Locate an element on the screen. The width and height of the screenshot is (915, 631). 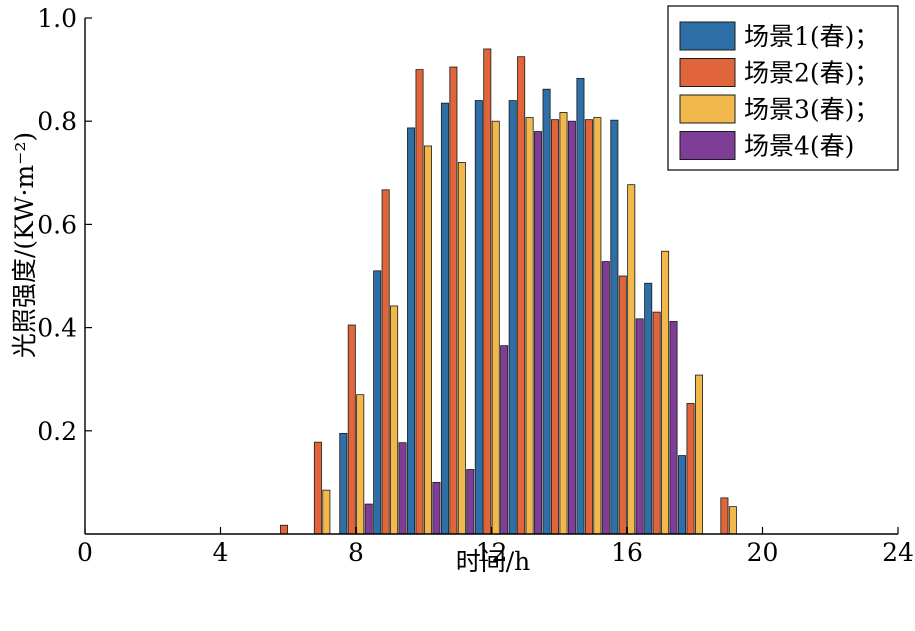
legend: 场景1(春)； 场景2(春)； 场景3(春)； 场景4(春) is located at coordinates (783, 88).